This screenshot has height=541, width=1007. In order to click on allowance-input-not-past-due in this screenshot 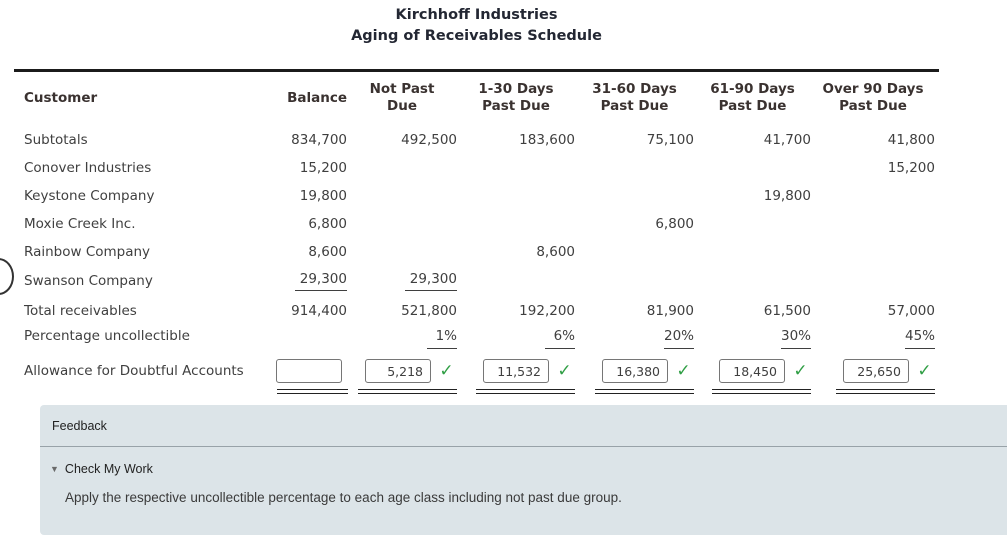, I will do `click(398, 371)`.